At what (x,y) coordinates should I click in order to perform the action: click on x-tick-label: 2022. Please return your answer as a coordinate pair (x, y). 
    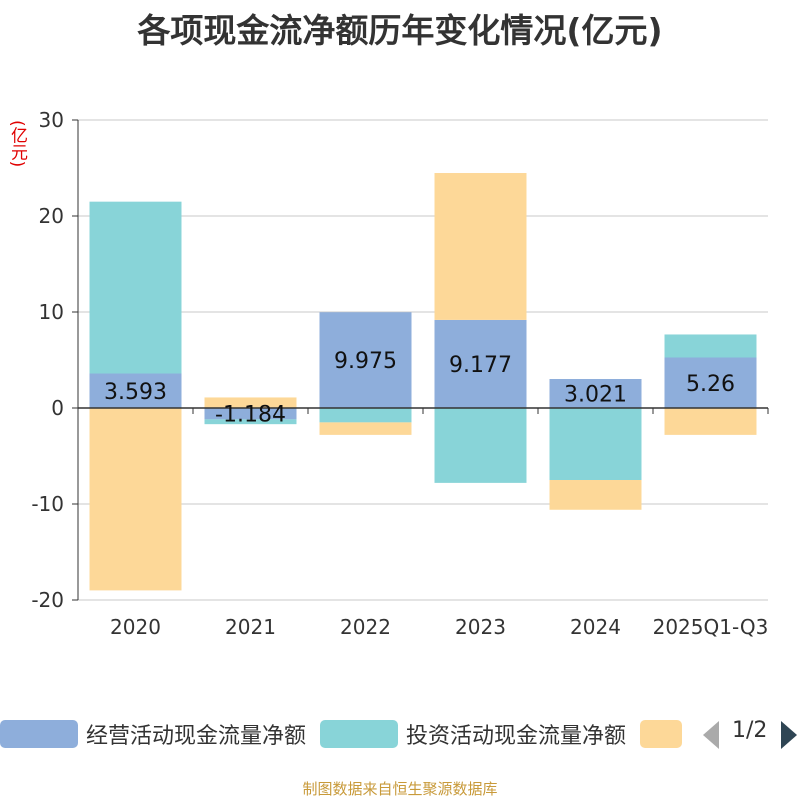
    Looking at the image, I should click on (365, 627).